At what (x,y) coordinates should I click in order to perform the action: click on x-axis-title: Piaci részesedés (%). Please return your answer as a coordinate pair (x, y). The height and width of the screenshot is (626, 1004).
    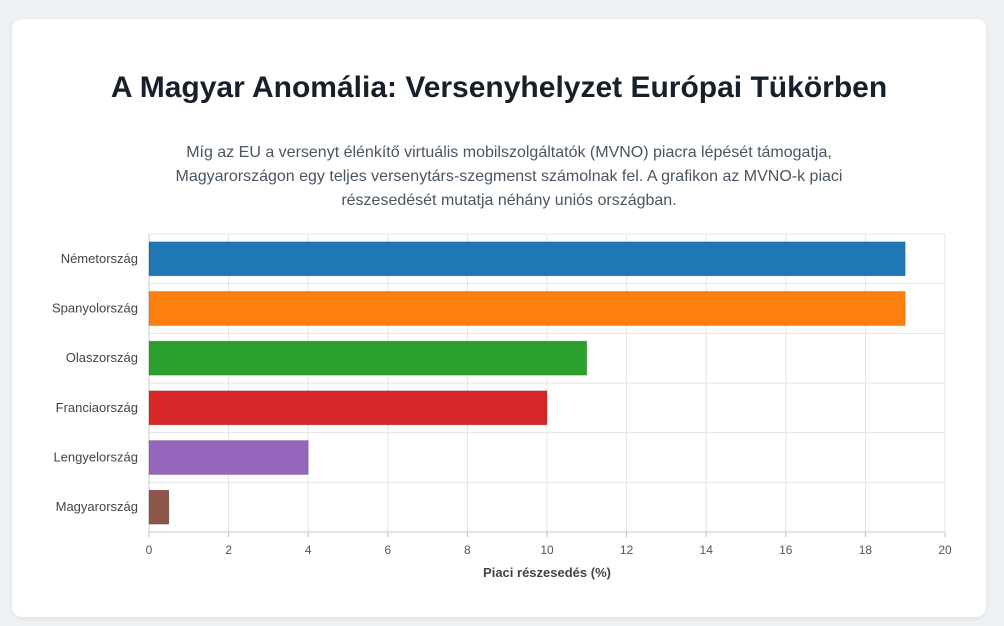
    Looking at the image, I should click on (547, 572).